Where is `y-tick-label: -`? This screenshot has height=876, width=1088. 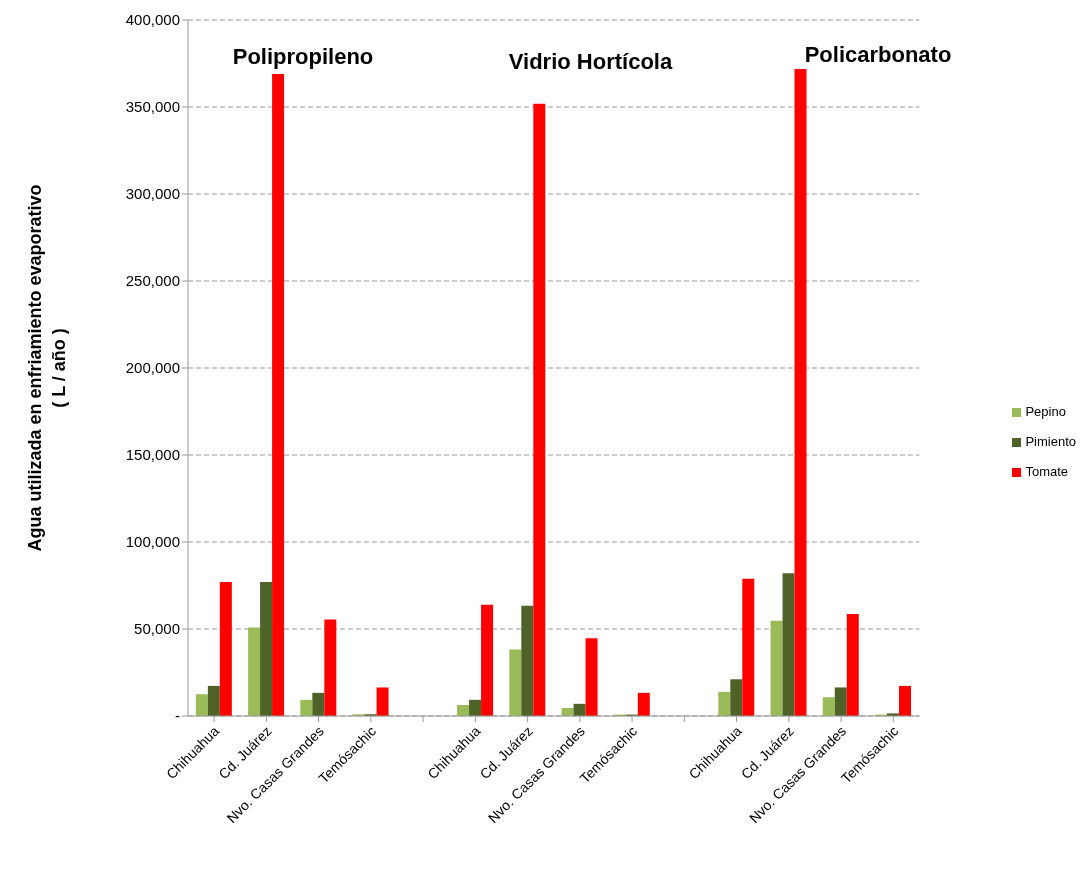
y-tick-label: - is located at coordinates (177, 716).